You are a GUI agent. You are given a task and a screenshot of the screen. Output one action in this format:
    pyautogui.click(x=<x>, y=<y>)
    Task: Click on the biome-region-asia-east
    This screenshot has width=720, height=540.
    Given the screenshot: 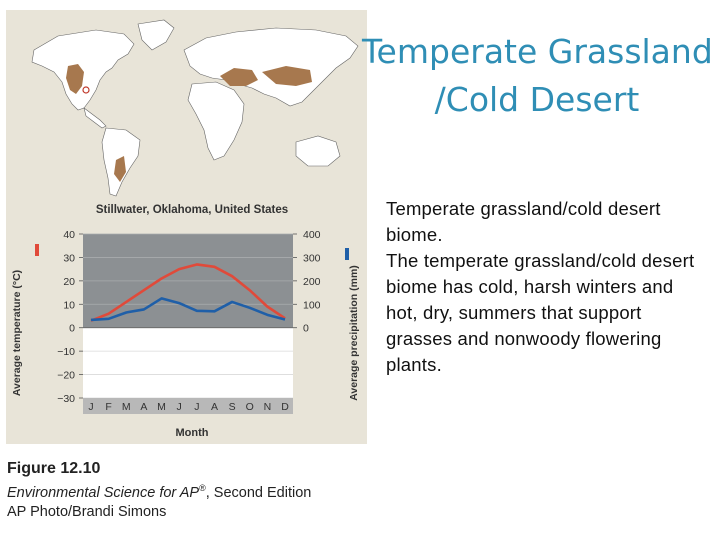 What is the action you would take?
    pyautogui.click(x=287, y=76)
    